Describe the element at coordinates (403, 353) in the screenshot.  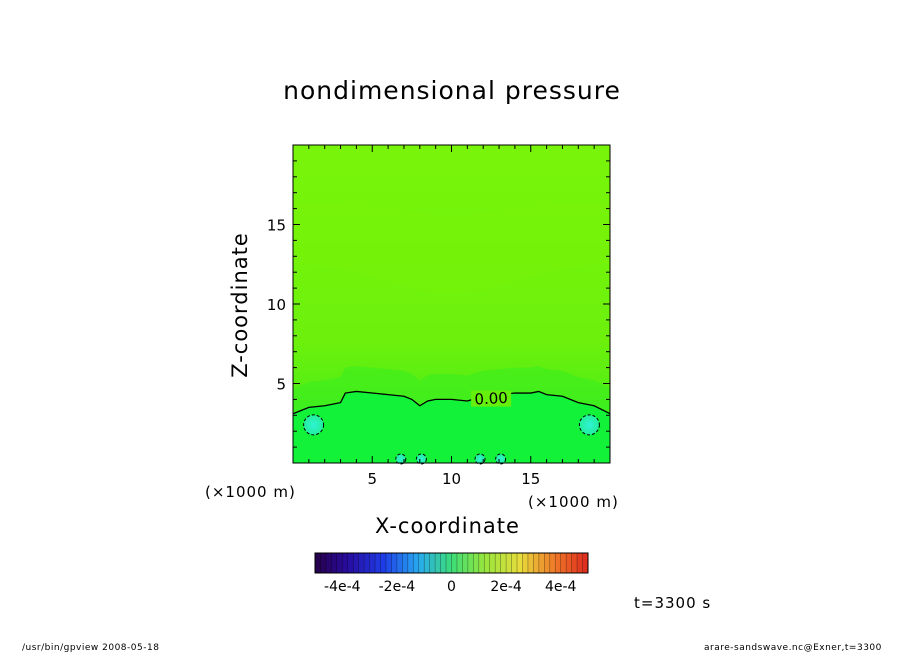
I see `tick-labels: 5 10 15 5 10 15` at that location.